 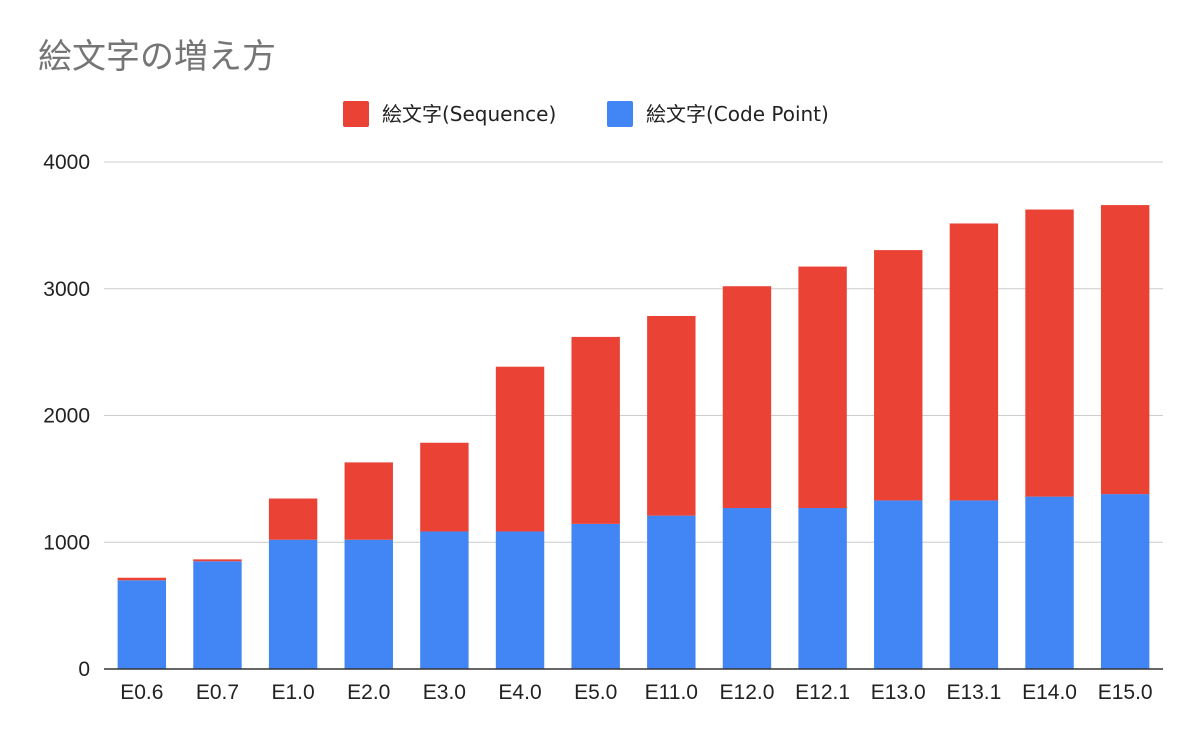 What do you see at coordinates (519, 692) in the screenshot?
I see `x-tick-label: E4.0` at bounding box center [519, 692].